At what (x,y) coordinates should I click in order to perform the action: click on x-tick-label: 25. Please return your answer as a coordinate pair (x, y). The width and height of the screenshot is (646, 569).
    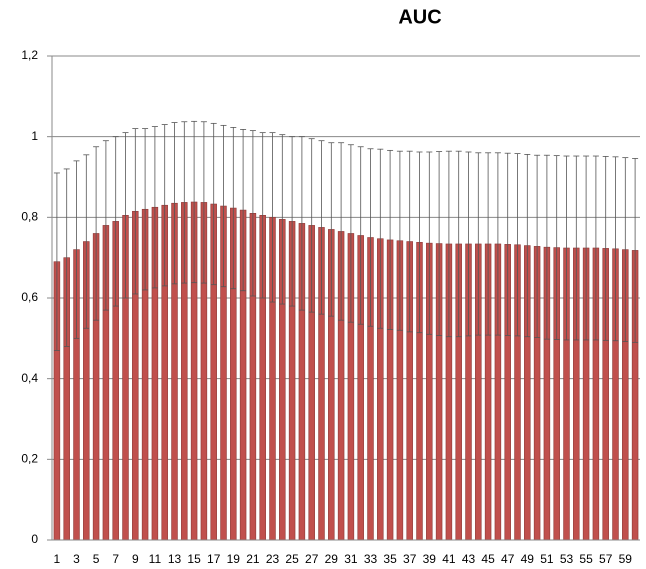
    Looking at the image, I should click on (292, 559).